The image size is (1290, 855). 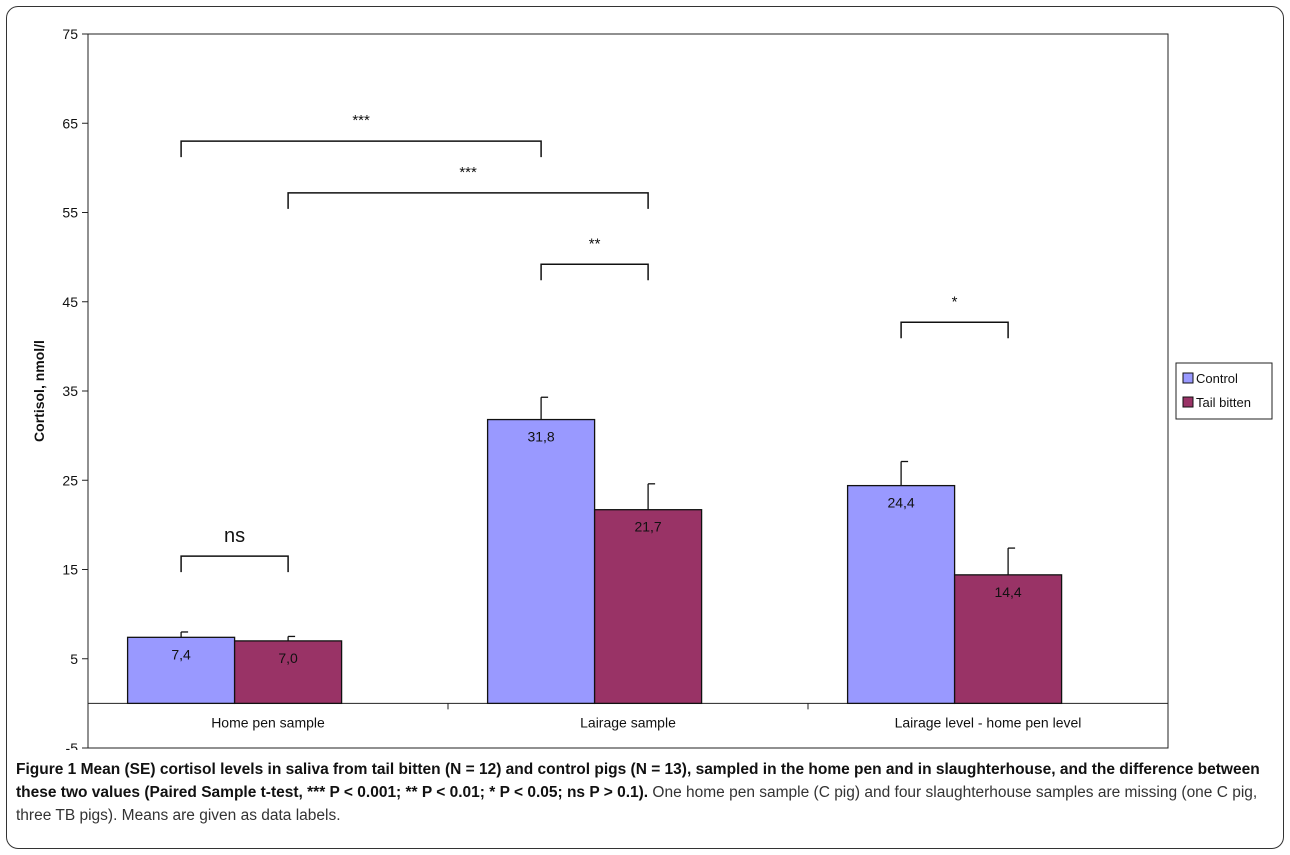 I want to click on significance-label: ns, so click(x=234, y=536).